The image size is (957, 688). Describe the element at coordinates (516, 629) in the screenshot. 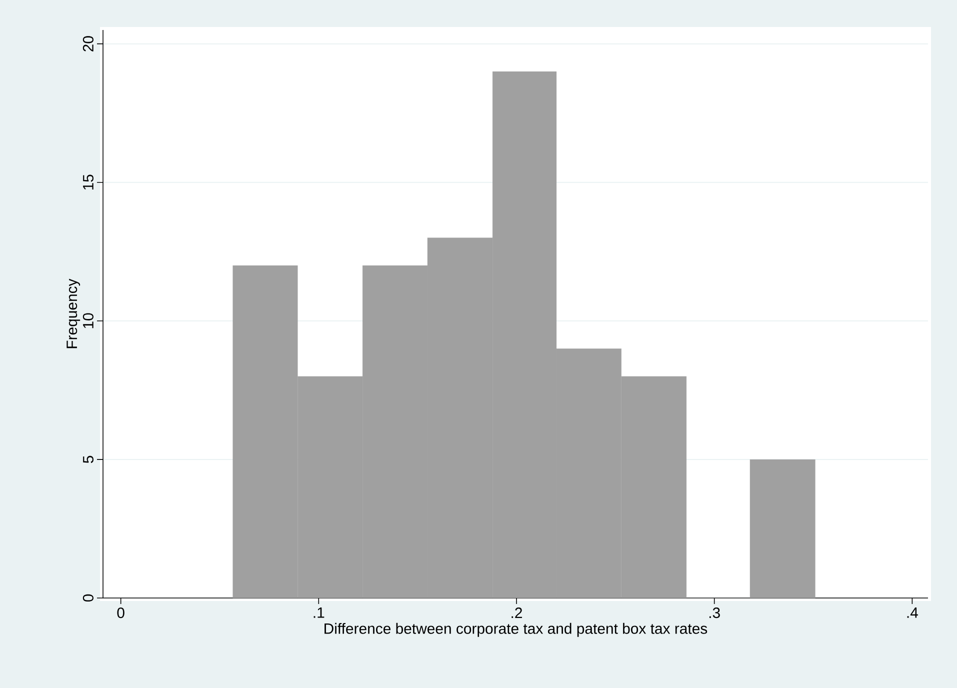

I see `x-axis-title: Difference between corporate tax and patent box tax rates` at that location.